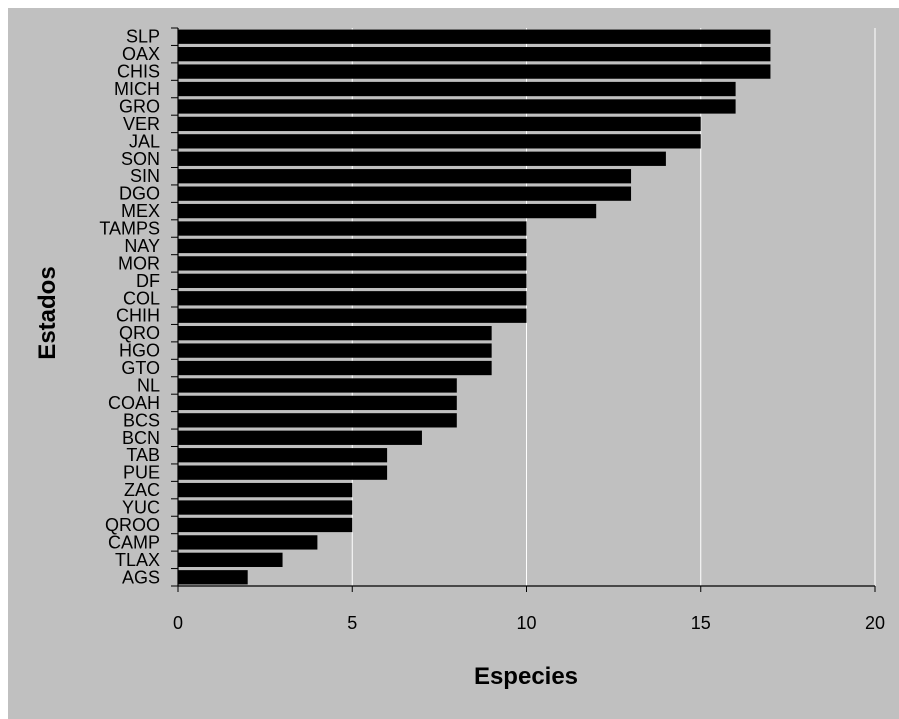 This screenshot has width=899, height=719. I want to click on category-label: TAMPS, so click(129, 229).